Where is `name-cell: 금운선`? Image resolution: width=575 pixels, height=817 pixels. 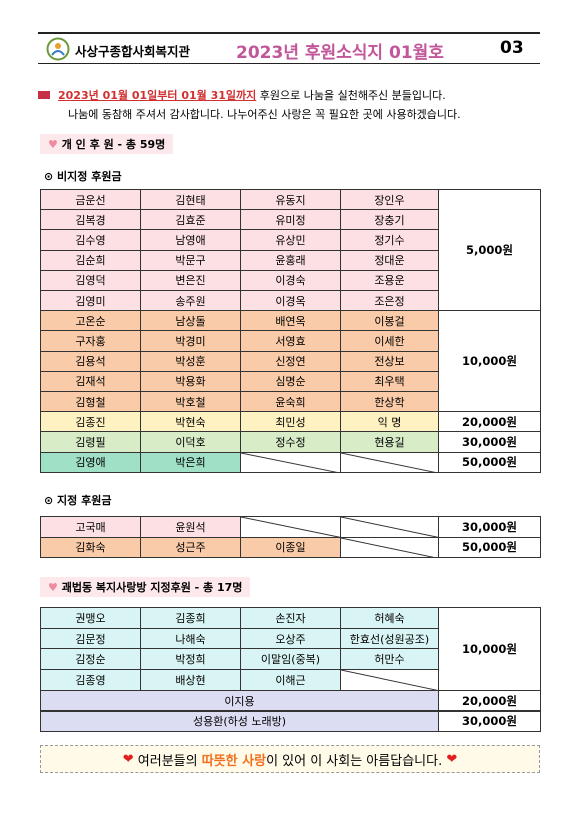
name-cell: 금운선 is located at coordinates (90, 200).